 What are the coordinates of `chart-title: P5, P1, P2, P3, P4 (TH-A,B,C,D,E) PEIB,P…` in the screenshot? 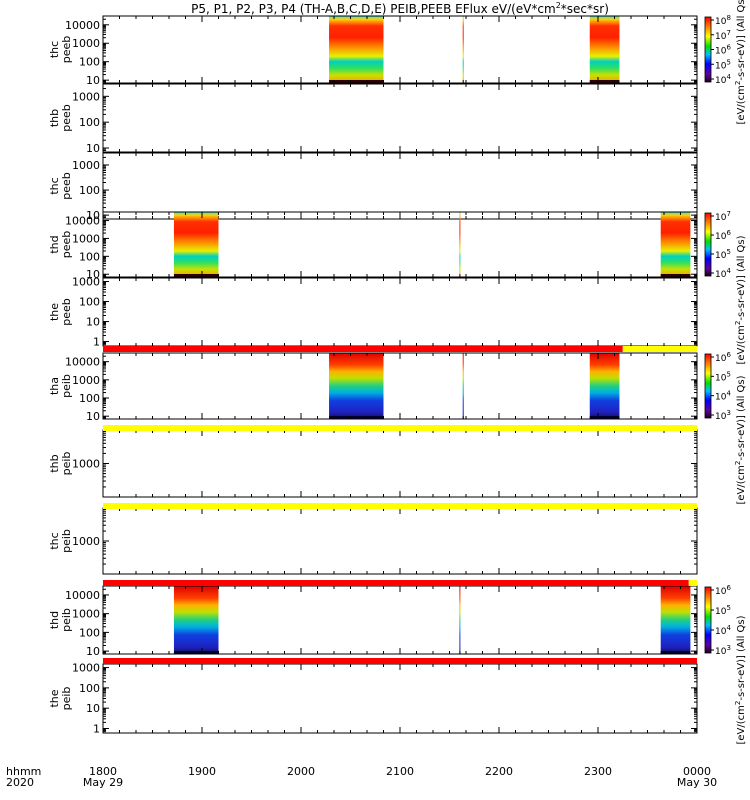 It's located at (400, 8).